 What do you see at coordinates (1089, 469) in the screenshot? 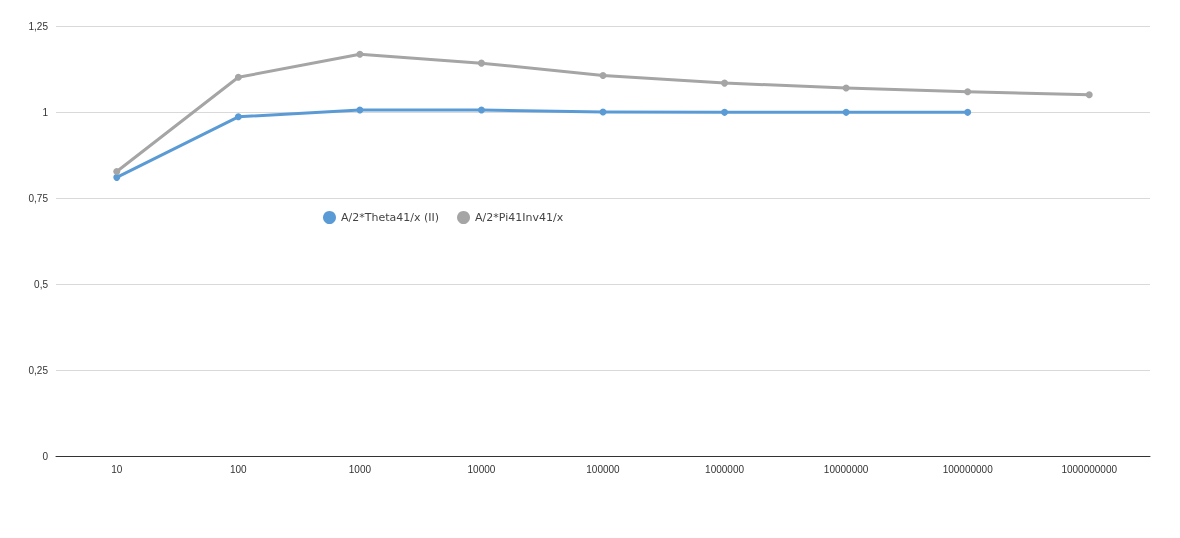
I see `x-tick-label: 1000000000` at bounding box center [1089, 469].